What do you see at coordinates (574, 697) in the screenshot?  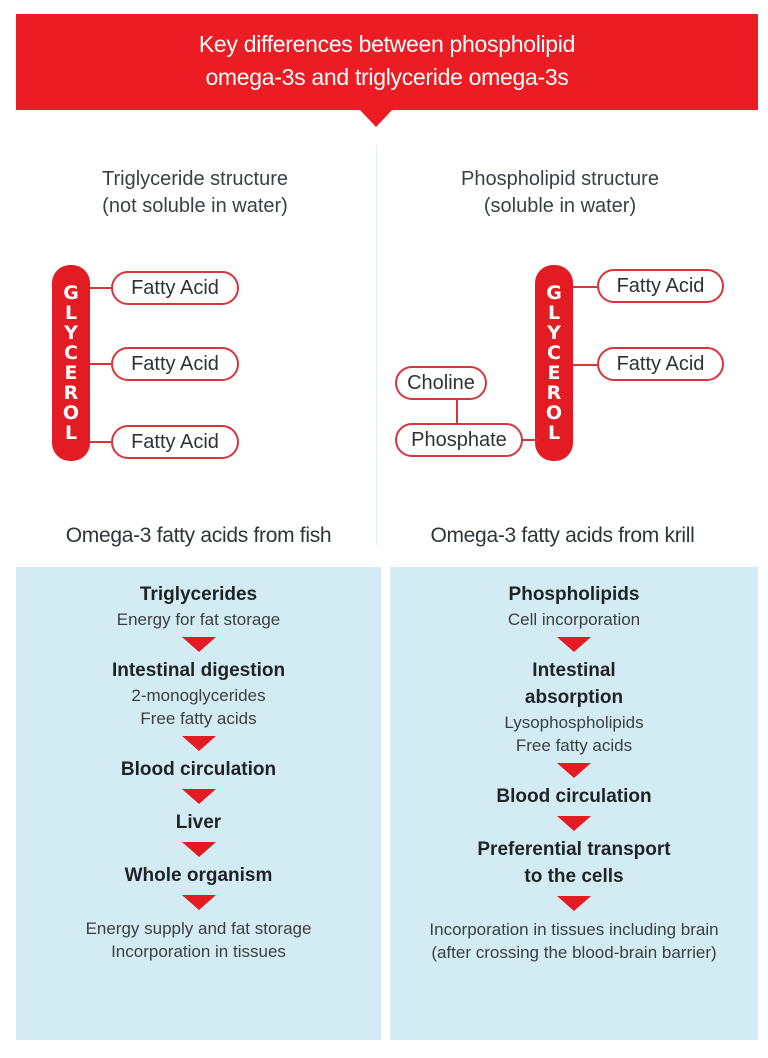 I see `step-title: absorption` at bounding box center [574, 697].